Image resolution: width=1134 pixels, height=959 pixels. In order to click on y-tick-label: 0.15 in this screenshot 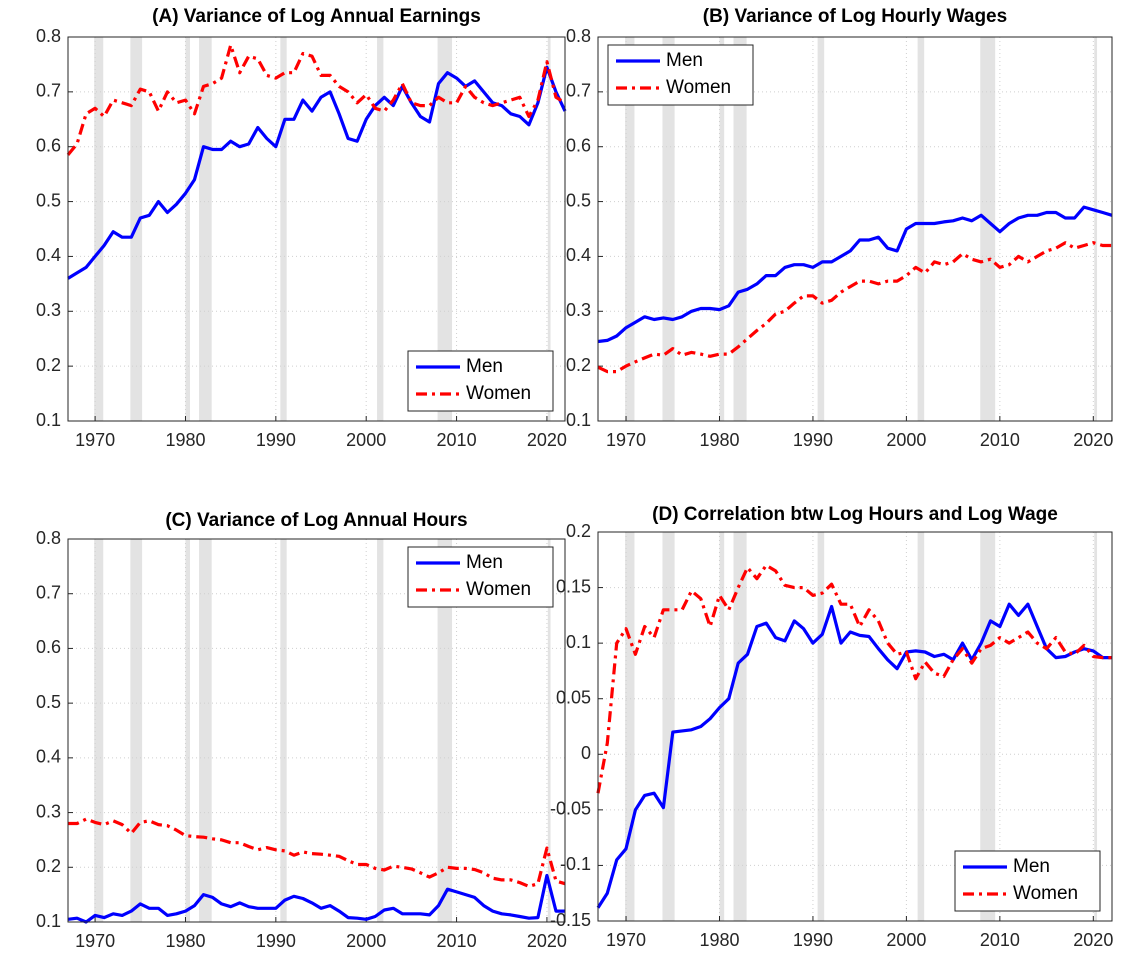, I will do `click(573, 586)`.